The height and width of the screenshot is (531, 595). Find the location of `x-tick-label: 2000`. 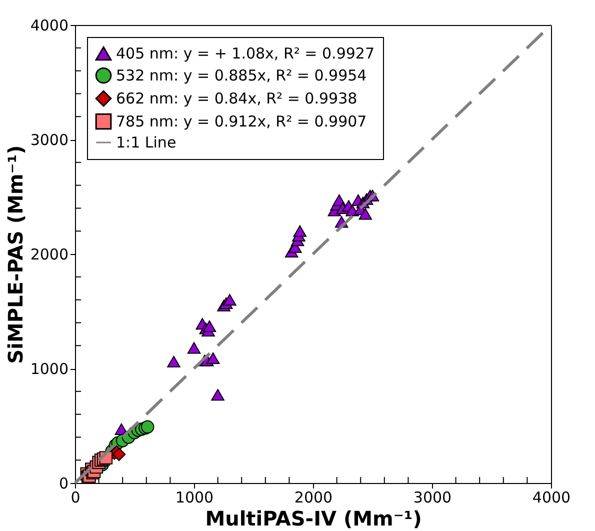

x-tick-label: 2000 is located at coordinates (313, 497).